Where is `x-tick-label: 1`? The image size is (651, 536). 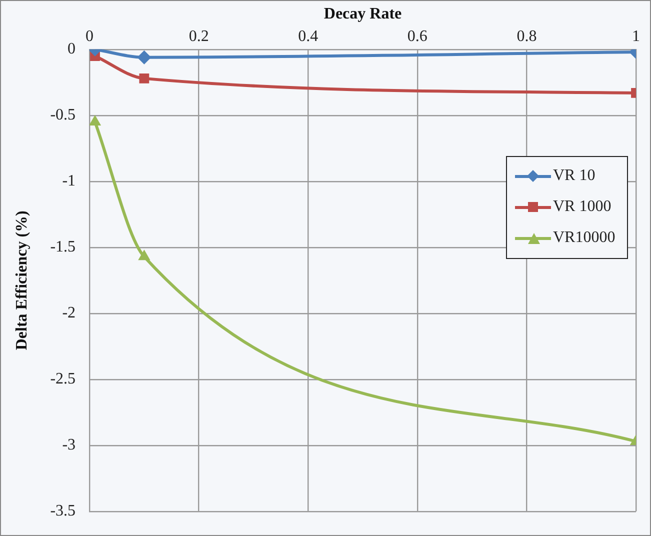
x-tick-label: 1 is located at coordinates (636, 37).